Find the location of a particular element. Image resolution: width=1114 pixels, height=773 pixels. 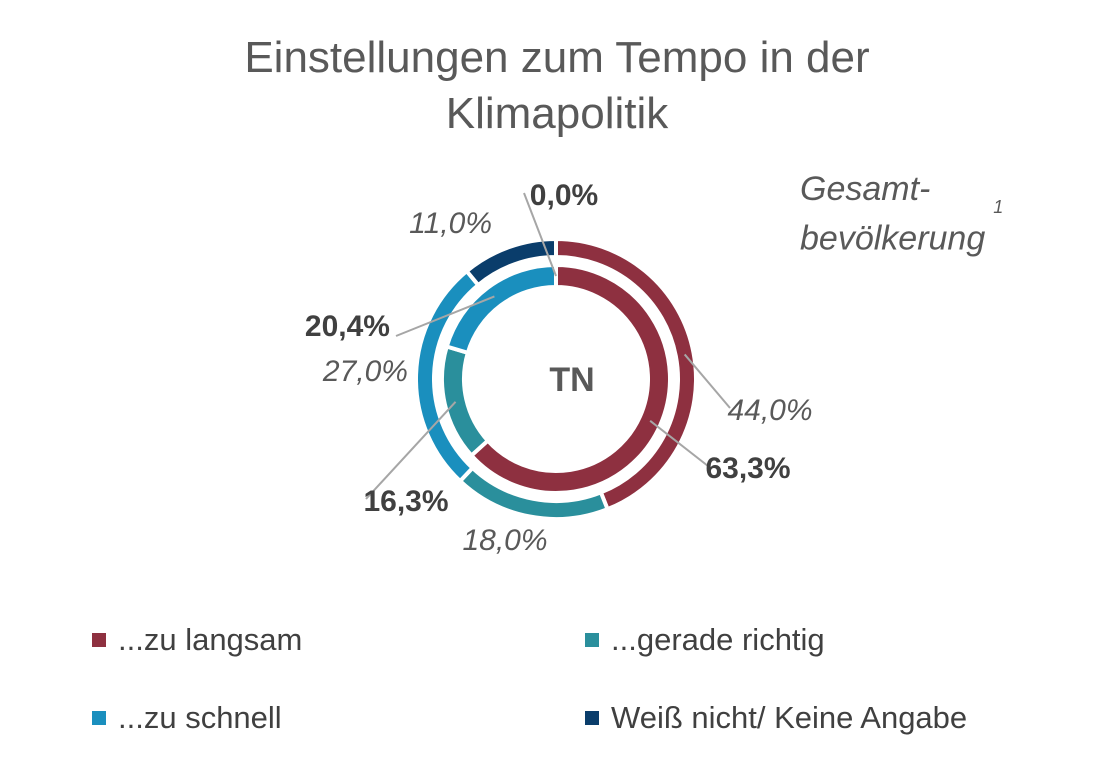

inner-leader-line-gerade-richtig is located at coordinates (411, 450).